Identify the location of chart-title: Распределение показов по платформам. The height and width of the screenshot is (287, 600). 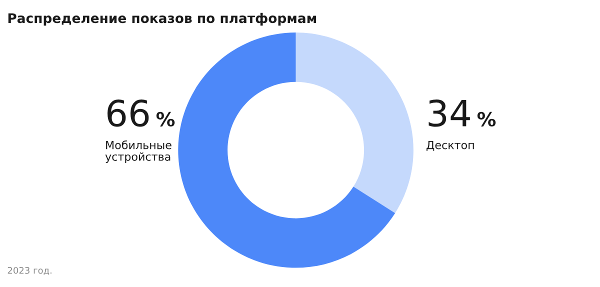
(162, 19).